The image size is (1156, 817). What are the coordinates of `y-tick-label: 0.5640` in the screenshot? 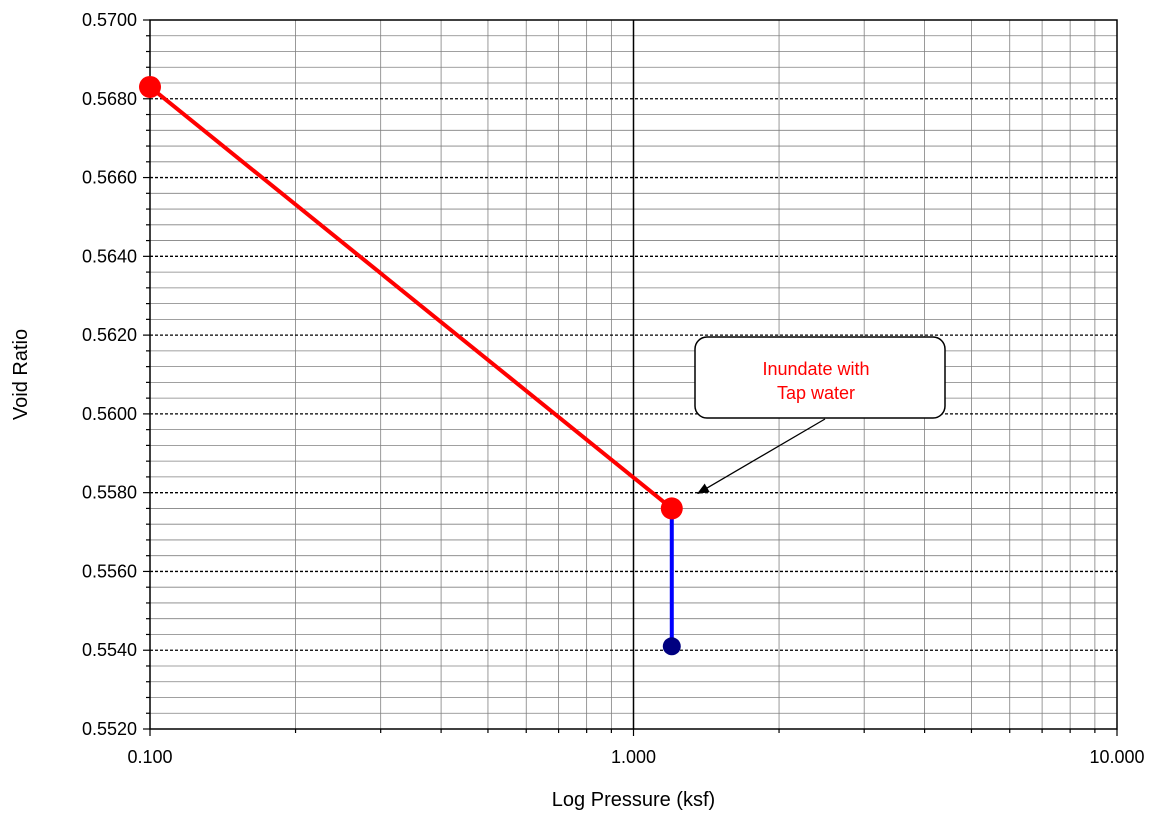 It's located at (109, 256).